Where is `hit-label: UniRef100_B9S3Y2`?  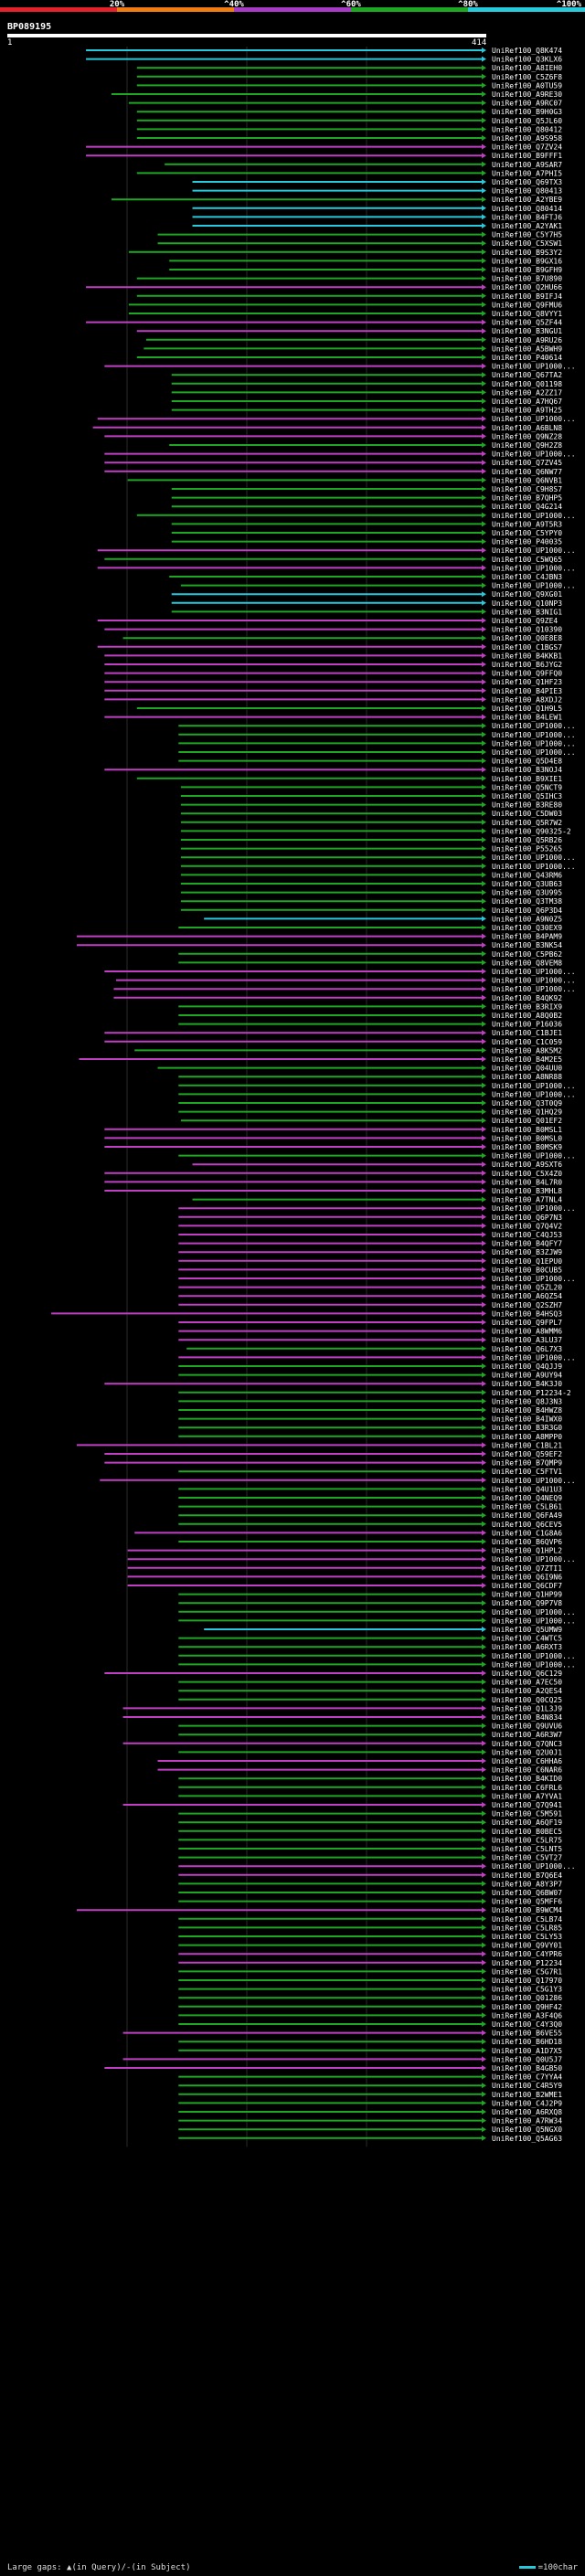 hit-label: UniRef100_B9S3Y2 is located at coordinates (527, 253).